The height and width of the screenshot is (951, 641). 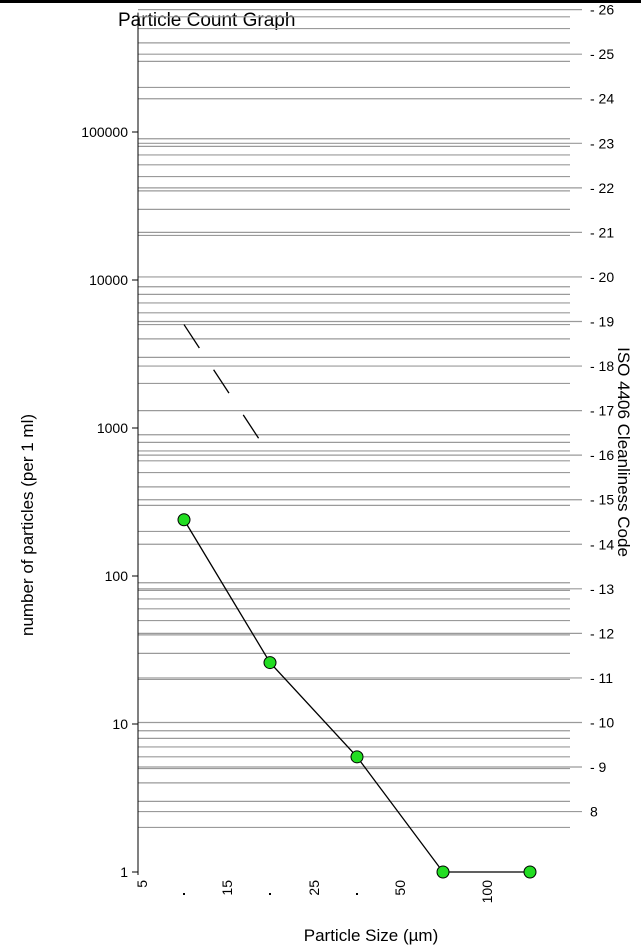 What do you see at coordinates (207, 20) in the screenshot?
I see `chart-title: Particle Count Graph` at bounding box center [207, 20].